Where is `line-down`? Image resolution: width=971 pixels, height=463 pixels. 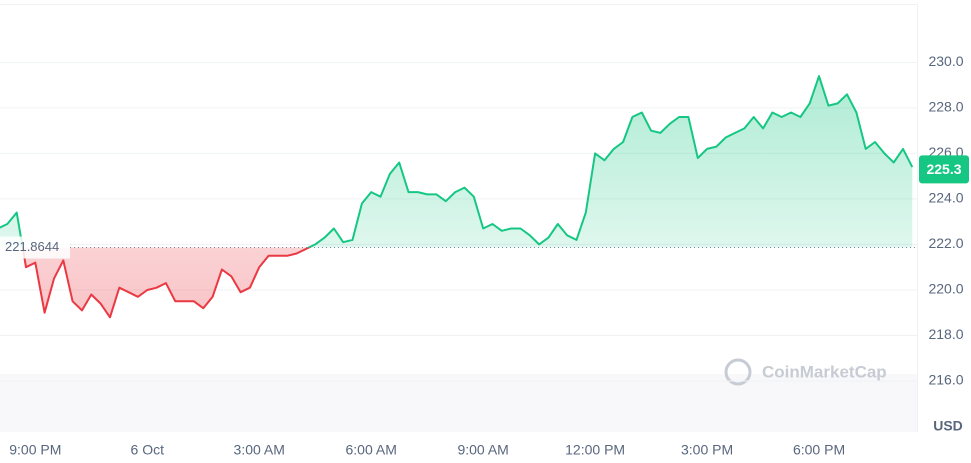 line-down is located at coordinates (166, 283).